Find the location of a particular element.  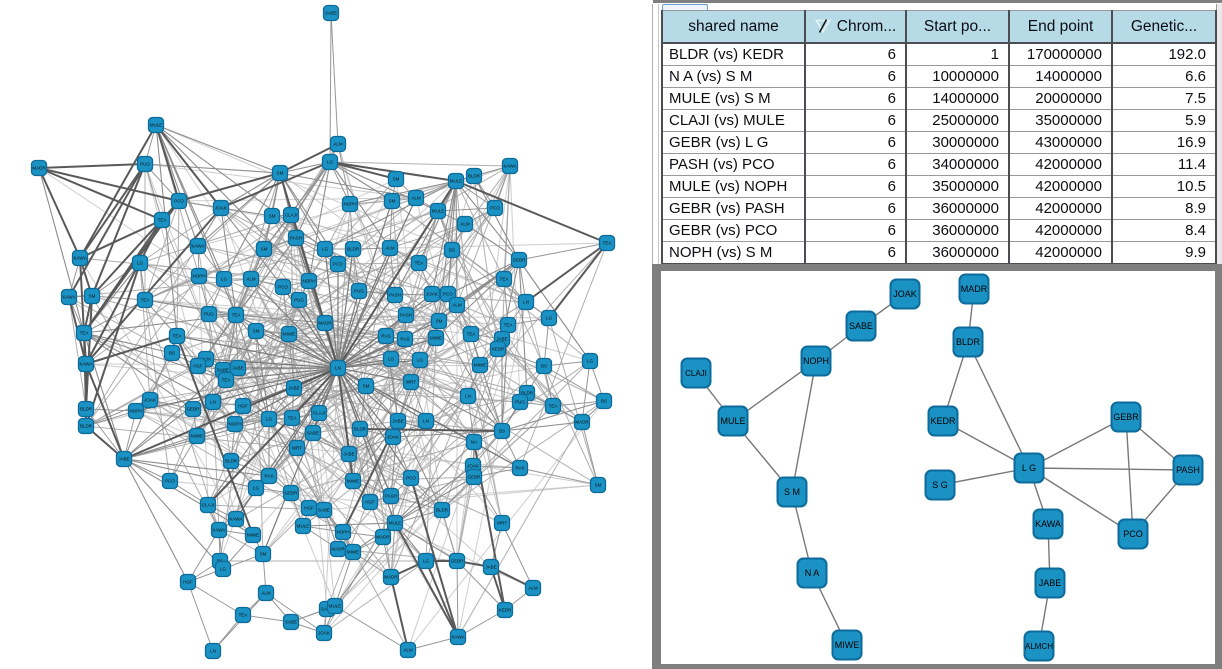

svg-text: S M is located at coordinates (792, 492).